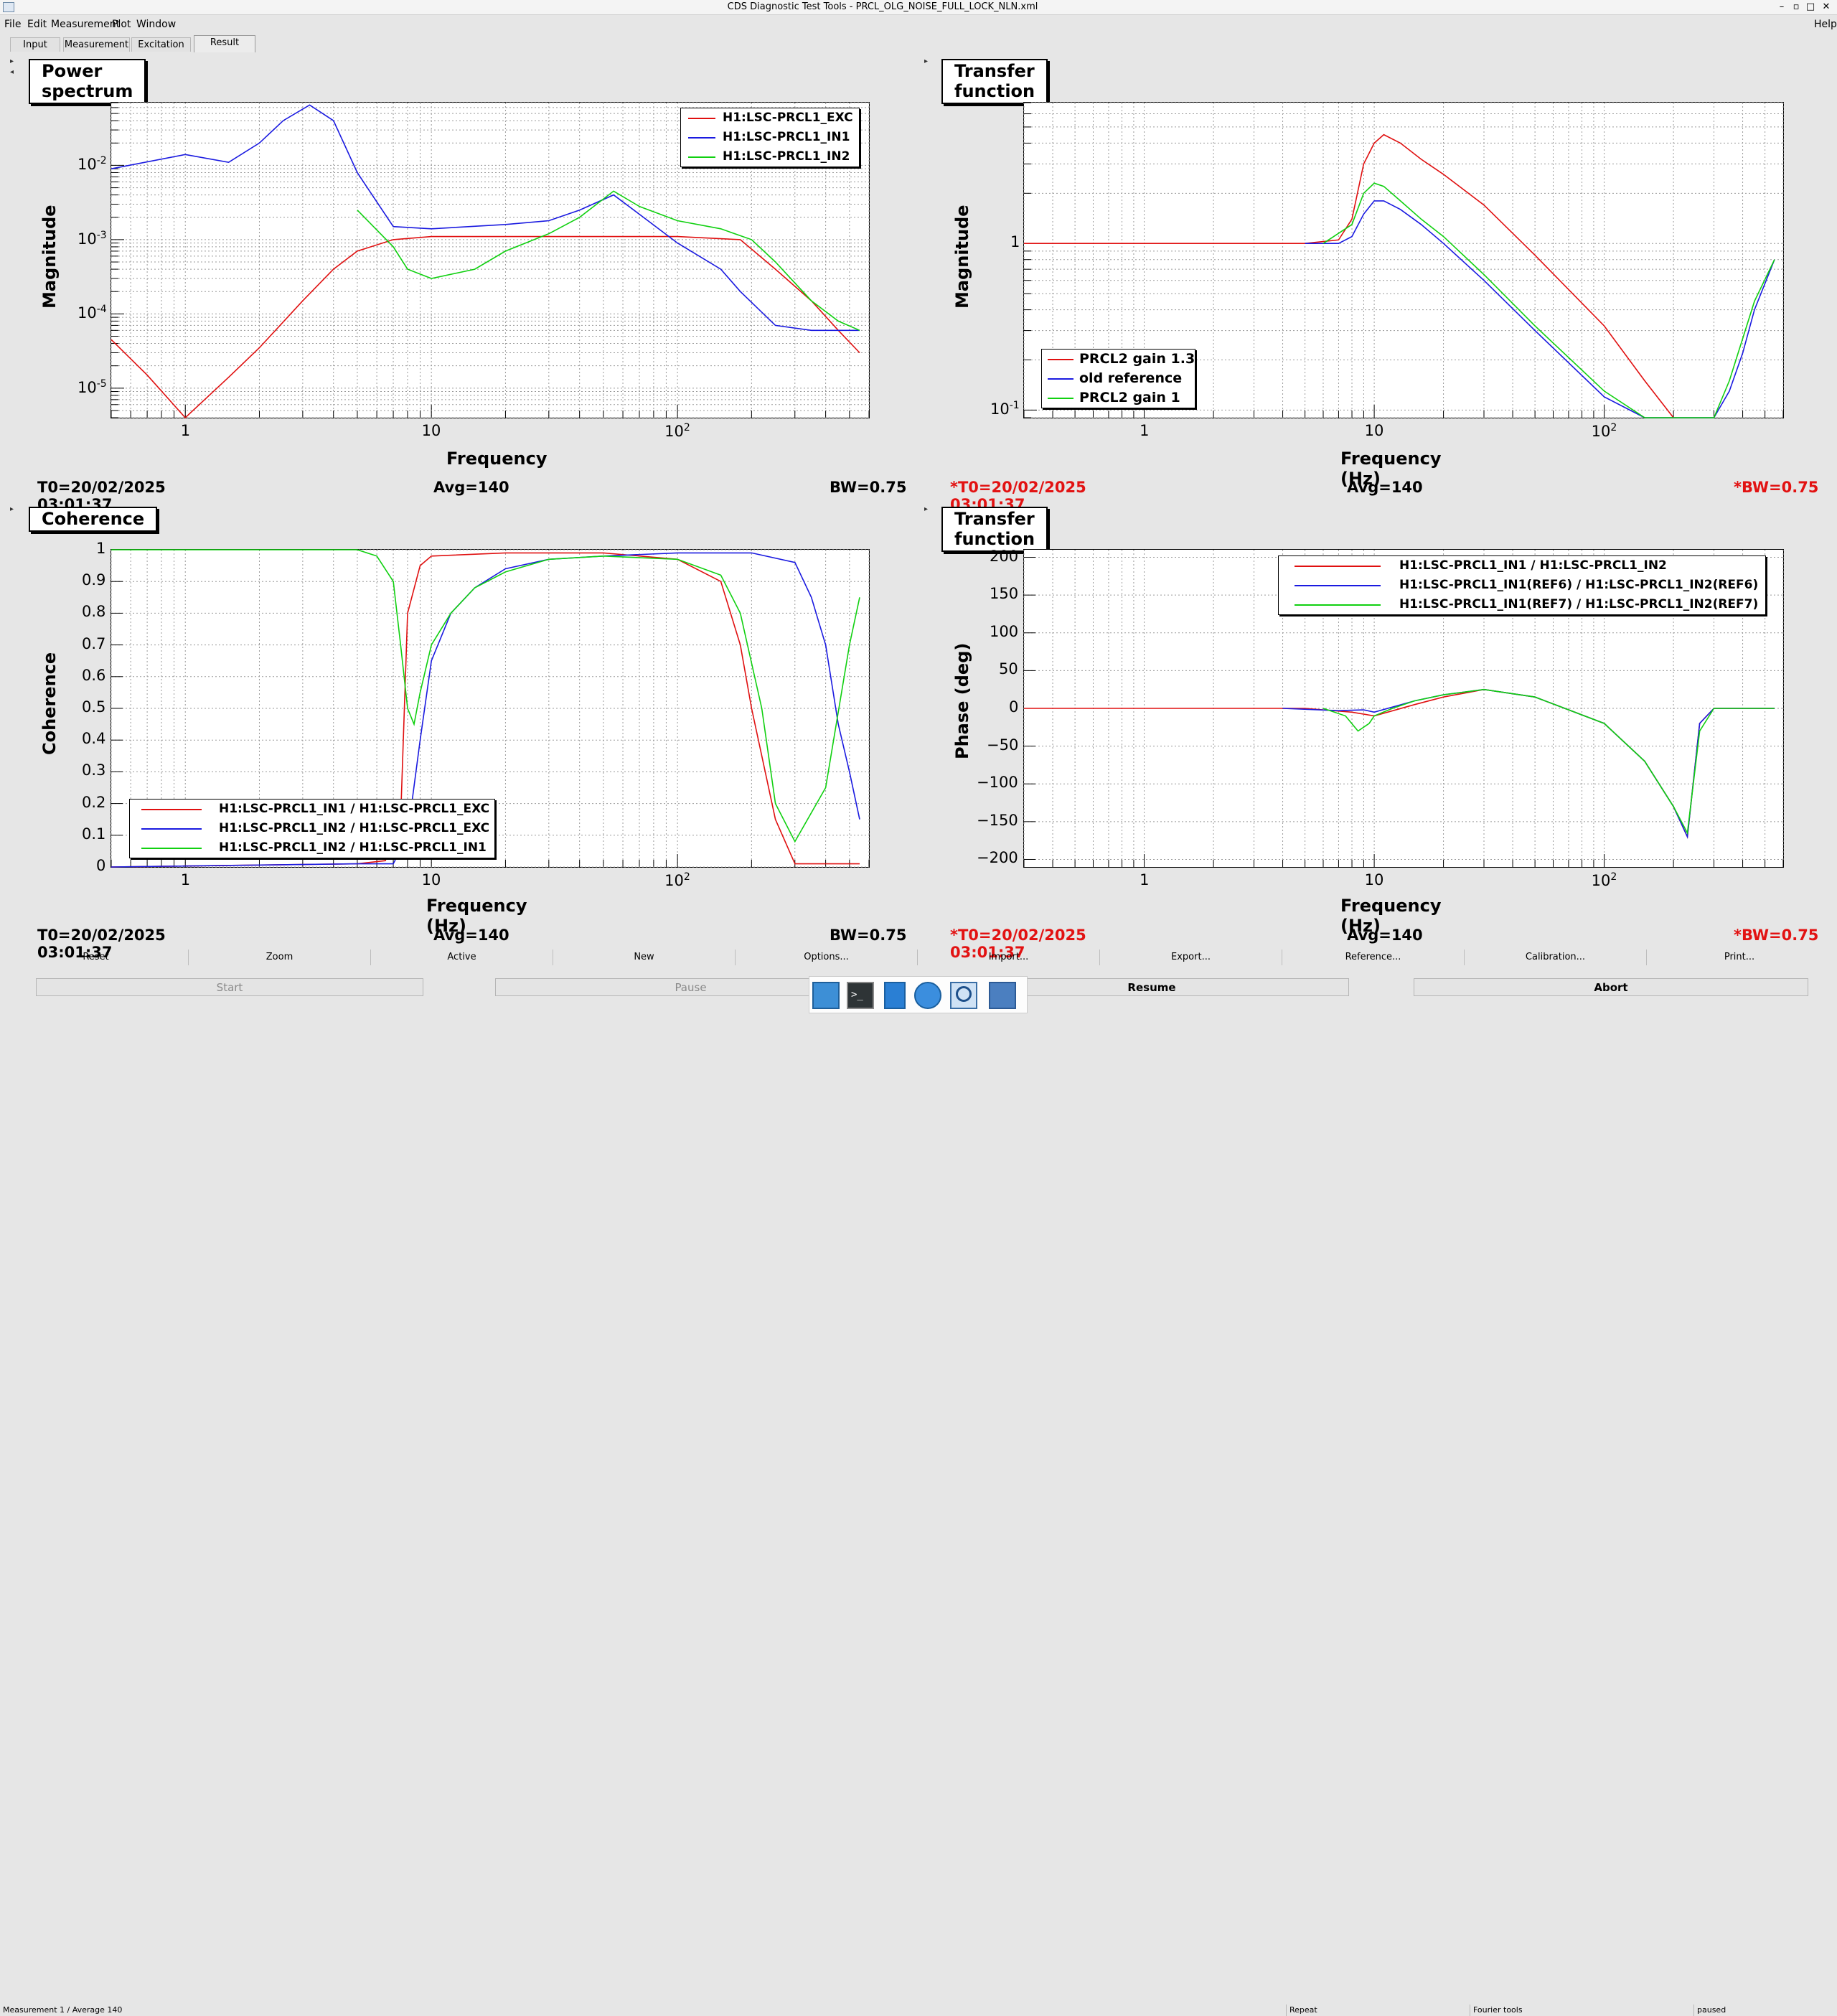  Describe the element at coordinates (37, 24) in the screenshot. I see `menu-edit: Edit` at that location.